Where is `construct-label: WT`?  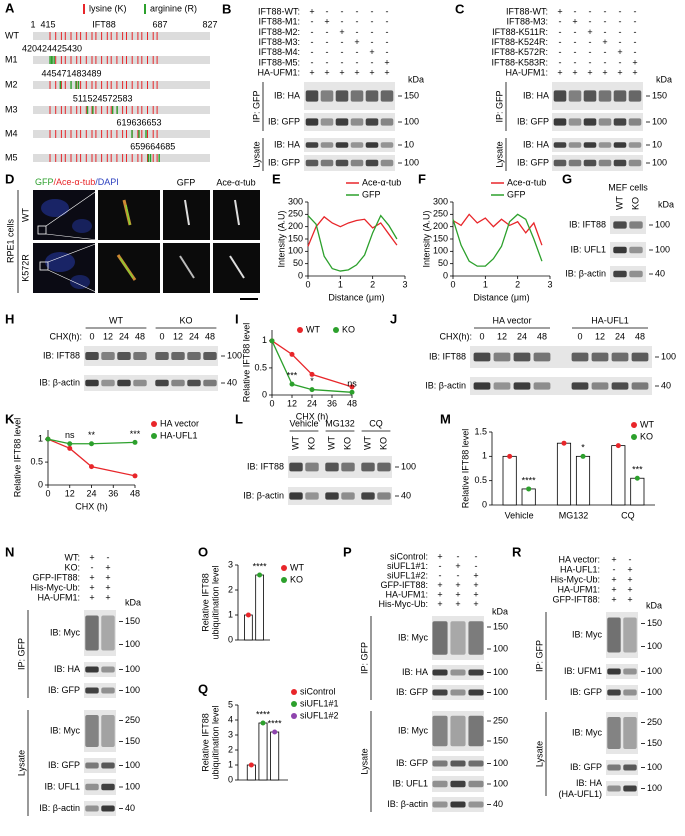
construct-label: WT is located at coordinates (12, 35).